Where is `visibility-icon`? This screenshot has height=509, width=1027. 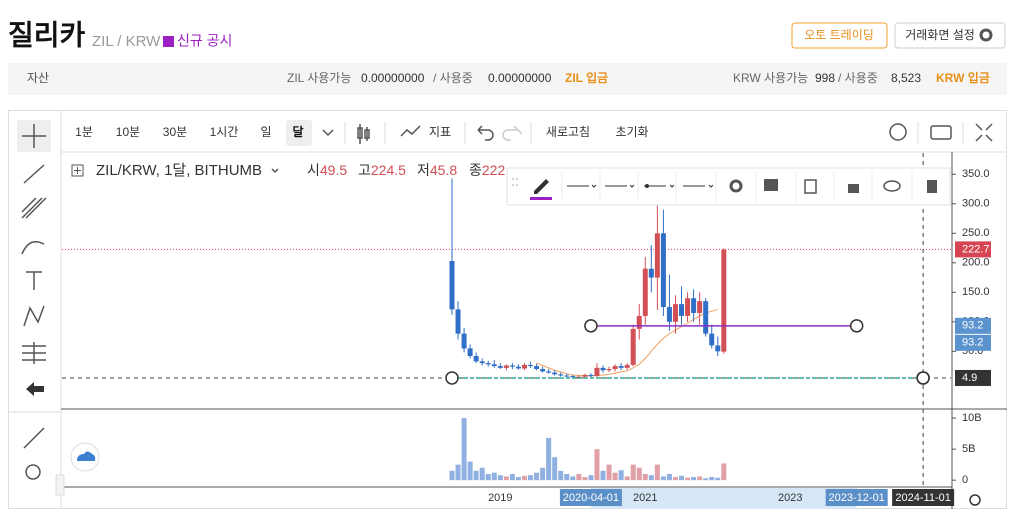
visibility-icon is located at coordinates (892, 186).